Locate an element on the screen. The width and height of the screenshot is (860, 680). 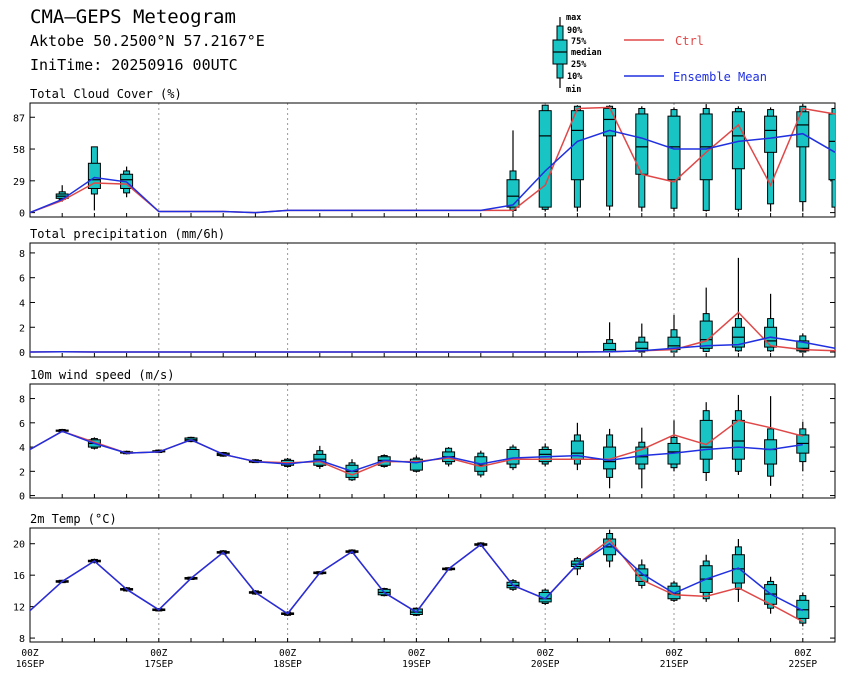
init-time-label: IniTime: 20250916 00UTC is located at coordinates (134, 65).